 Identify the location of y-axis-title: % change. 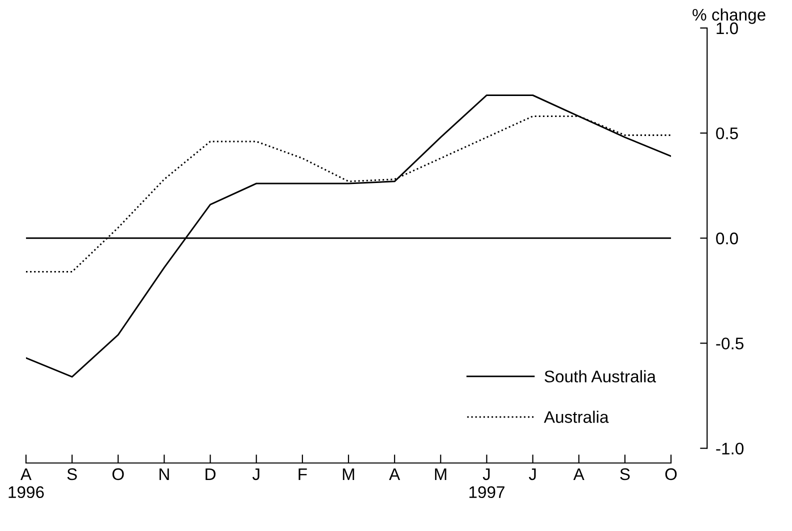
(729, 16).